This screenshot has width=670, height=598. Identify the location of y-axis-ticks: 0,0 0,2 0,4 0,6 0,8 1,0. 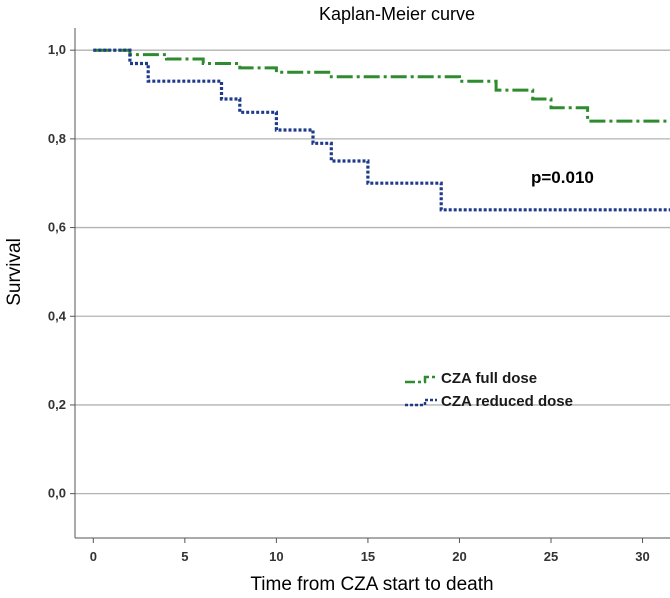
(61, 271).